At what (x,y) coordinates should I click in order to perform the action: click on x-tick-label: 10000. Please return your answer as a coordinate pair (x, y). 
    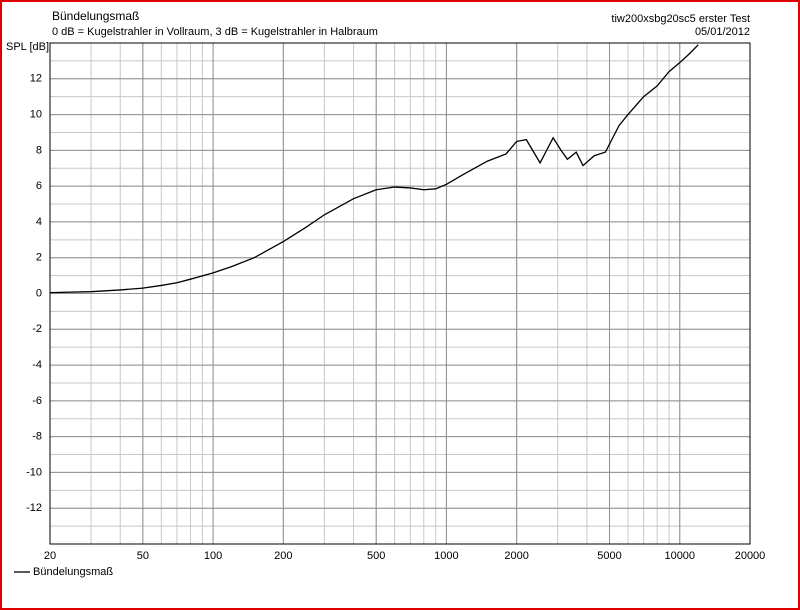
    Looking at the image, I should click on (679, 556).